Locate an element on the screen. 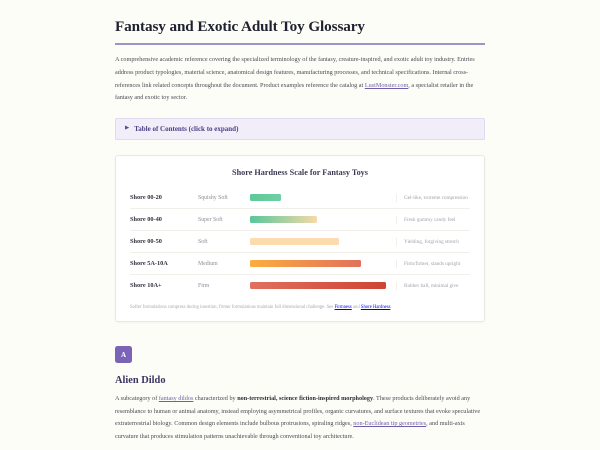 This screenshot has height=450, width=600. hardness-description: Firm/firmer, stands upright is located at coordinates (433, 263).